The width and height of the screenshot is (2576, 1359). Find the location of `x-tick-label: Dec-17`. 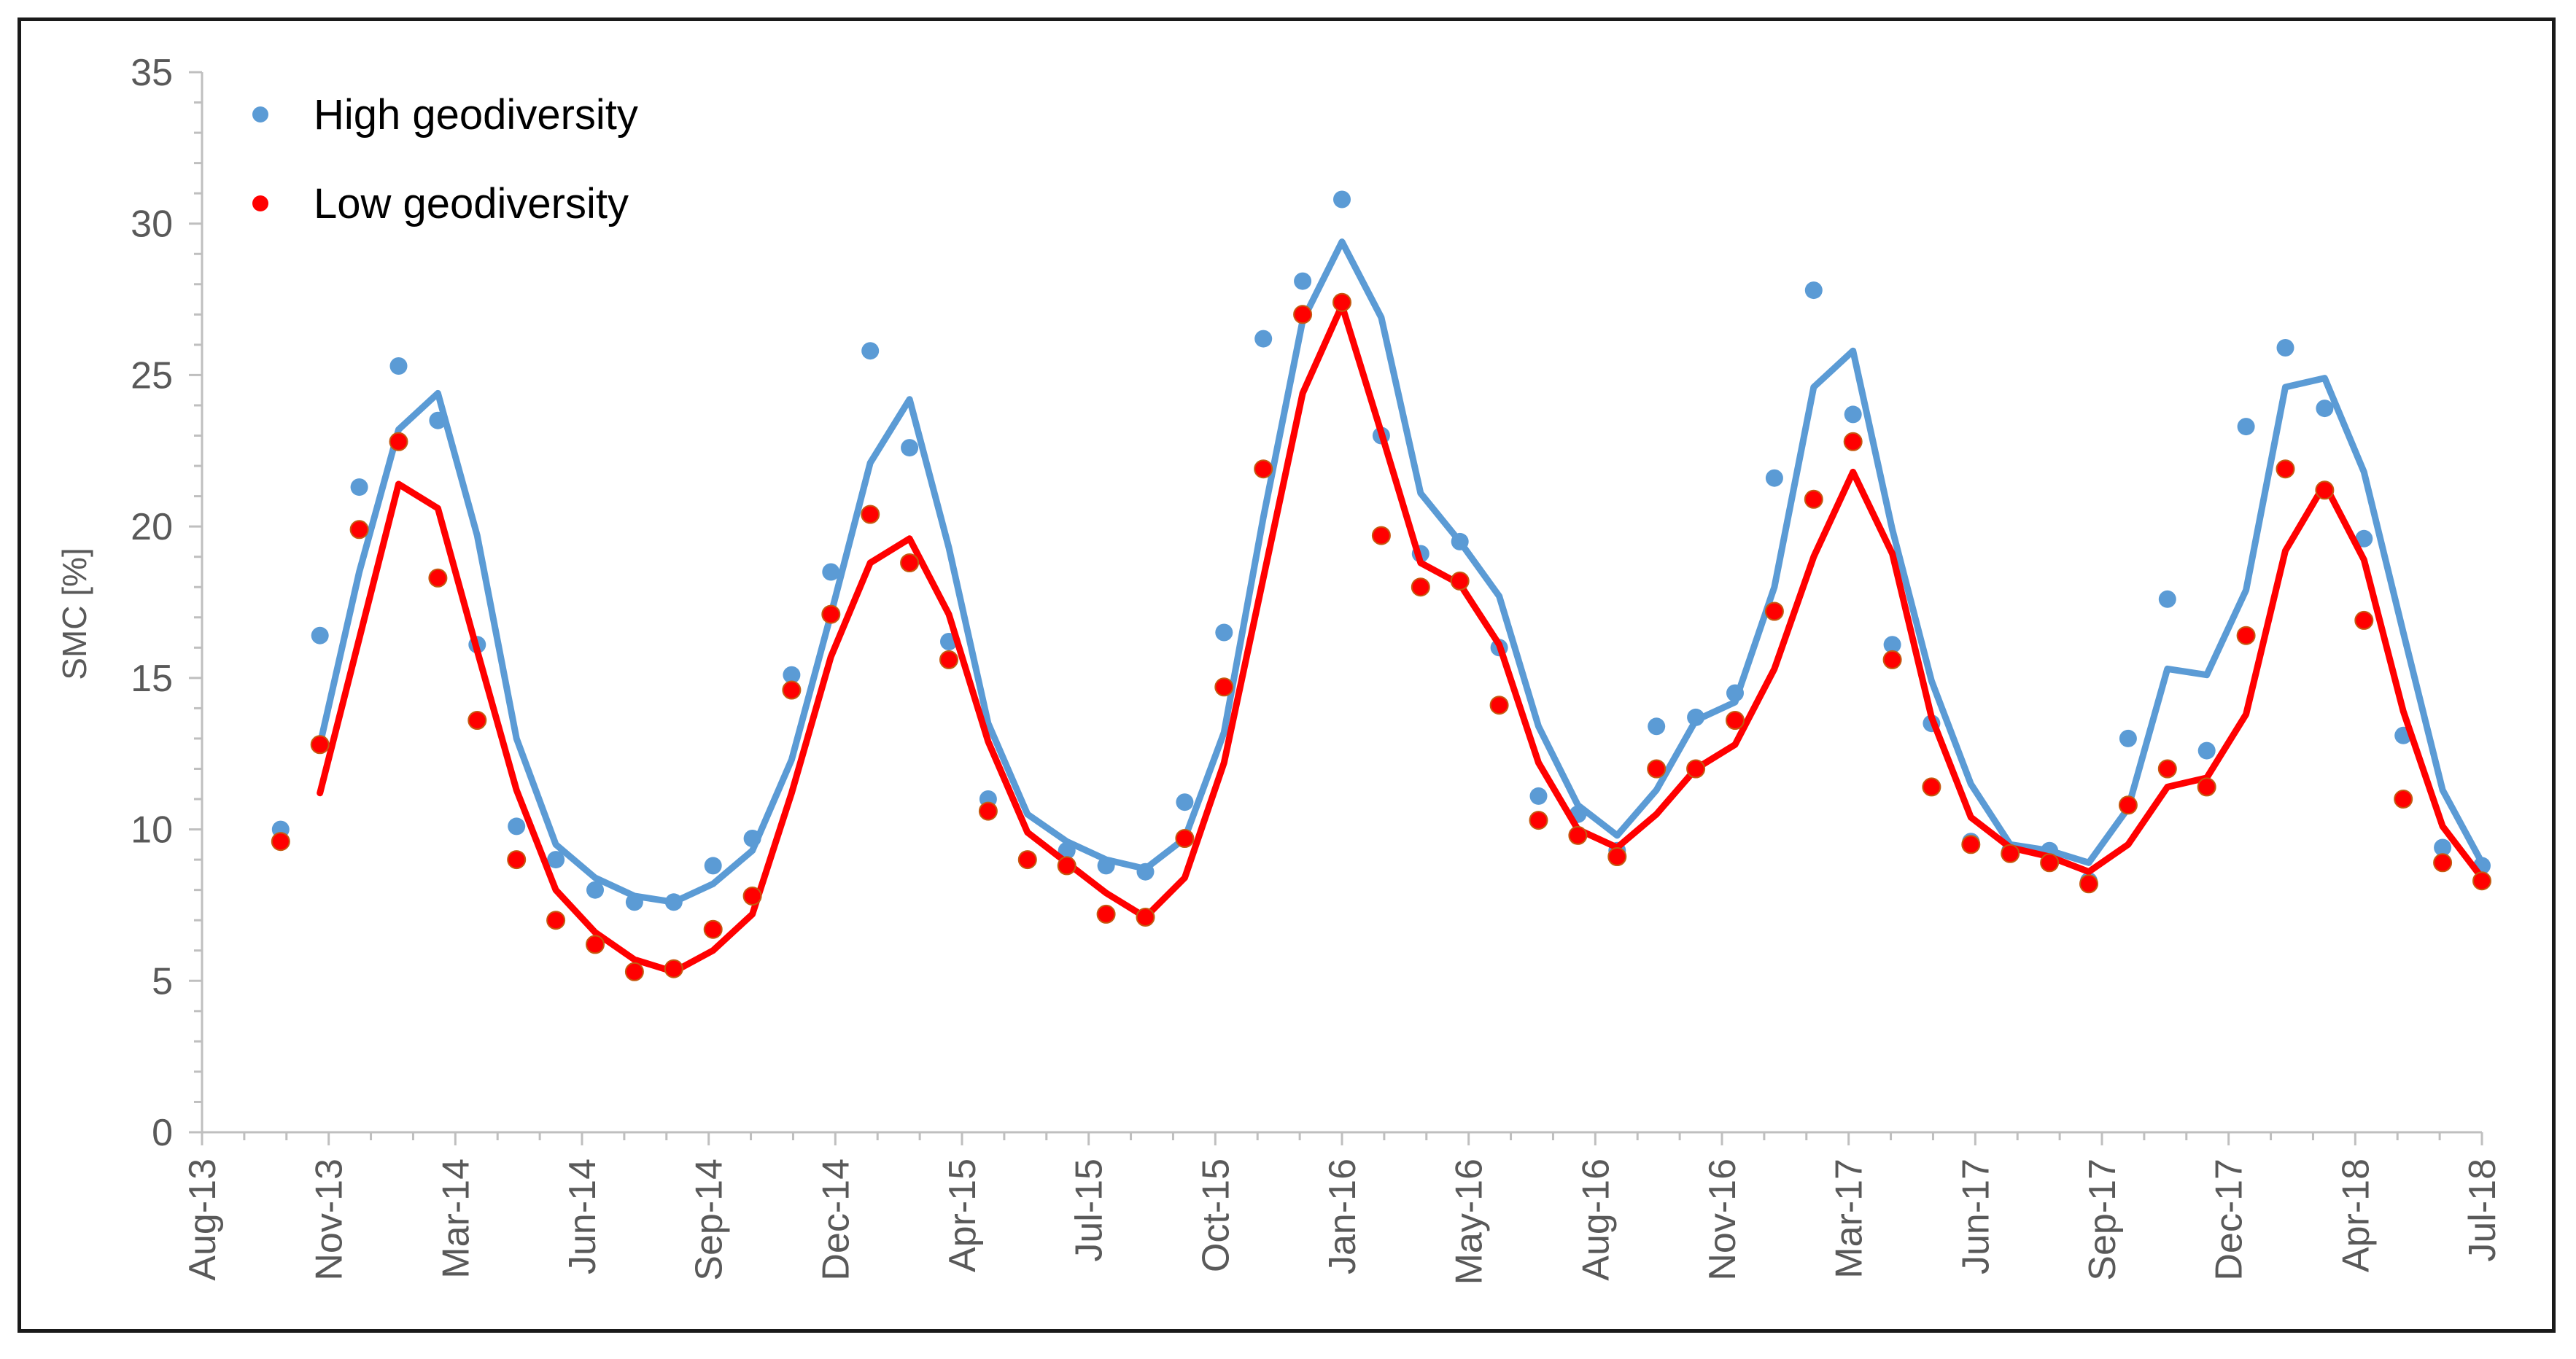

x-tick-label: Dec-17 is located at coordinates (2230, 1220).